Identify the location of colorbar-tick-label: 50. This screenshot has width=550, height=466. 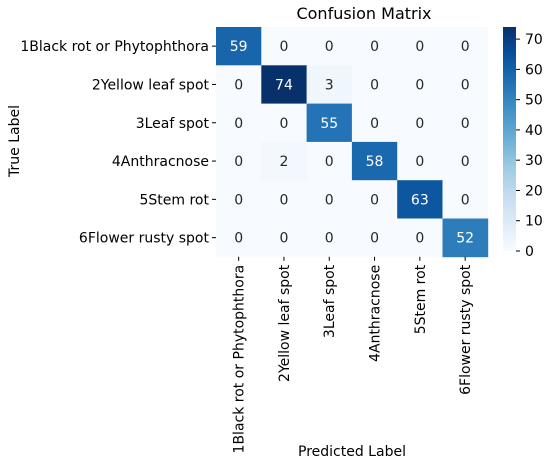
(534, 101).